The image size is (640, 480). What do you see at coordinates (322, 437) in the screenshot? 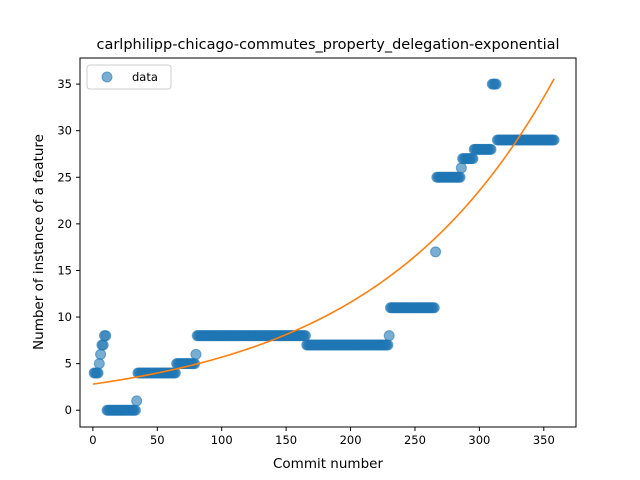
I see `x-axis-ticks: 0 50 100 150 200 250 300 350` at bounding box center [322, 437].